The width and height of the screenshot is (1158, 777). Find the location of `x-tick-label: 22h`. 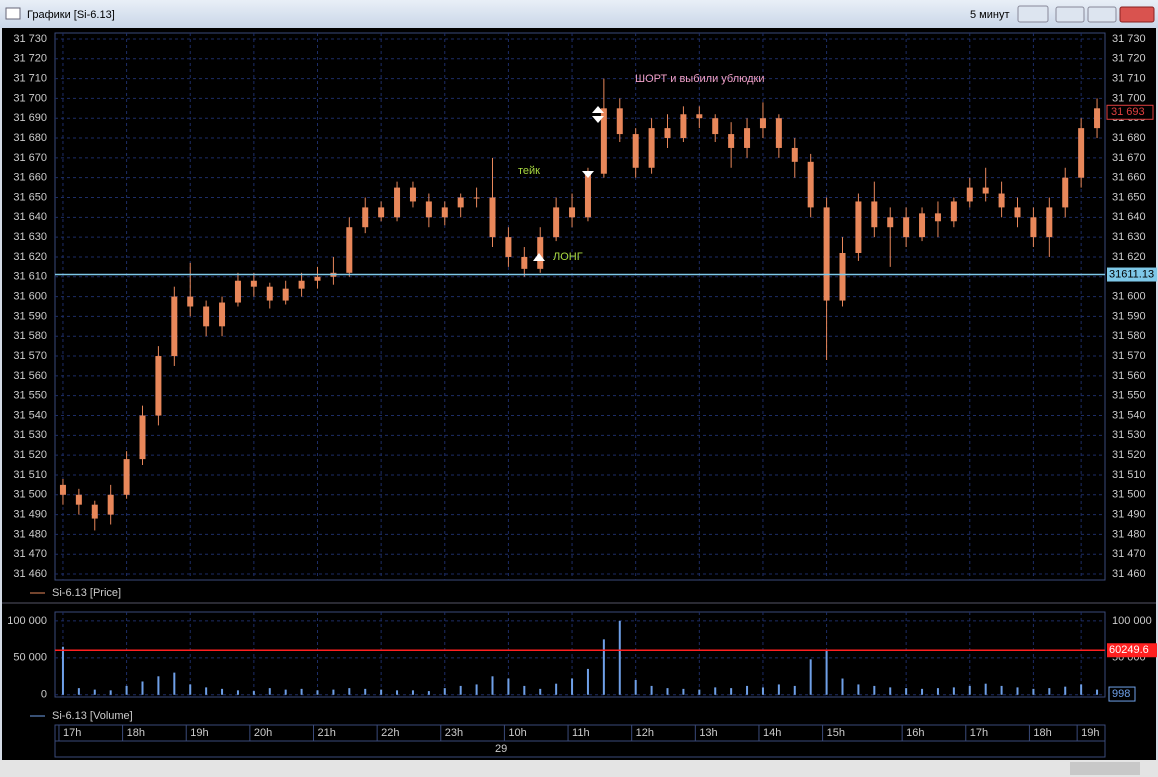

x-tick-label: 22h is located at coordinates (390, 733).